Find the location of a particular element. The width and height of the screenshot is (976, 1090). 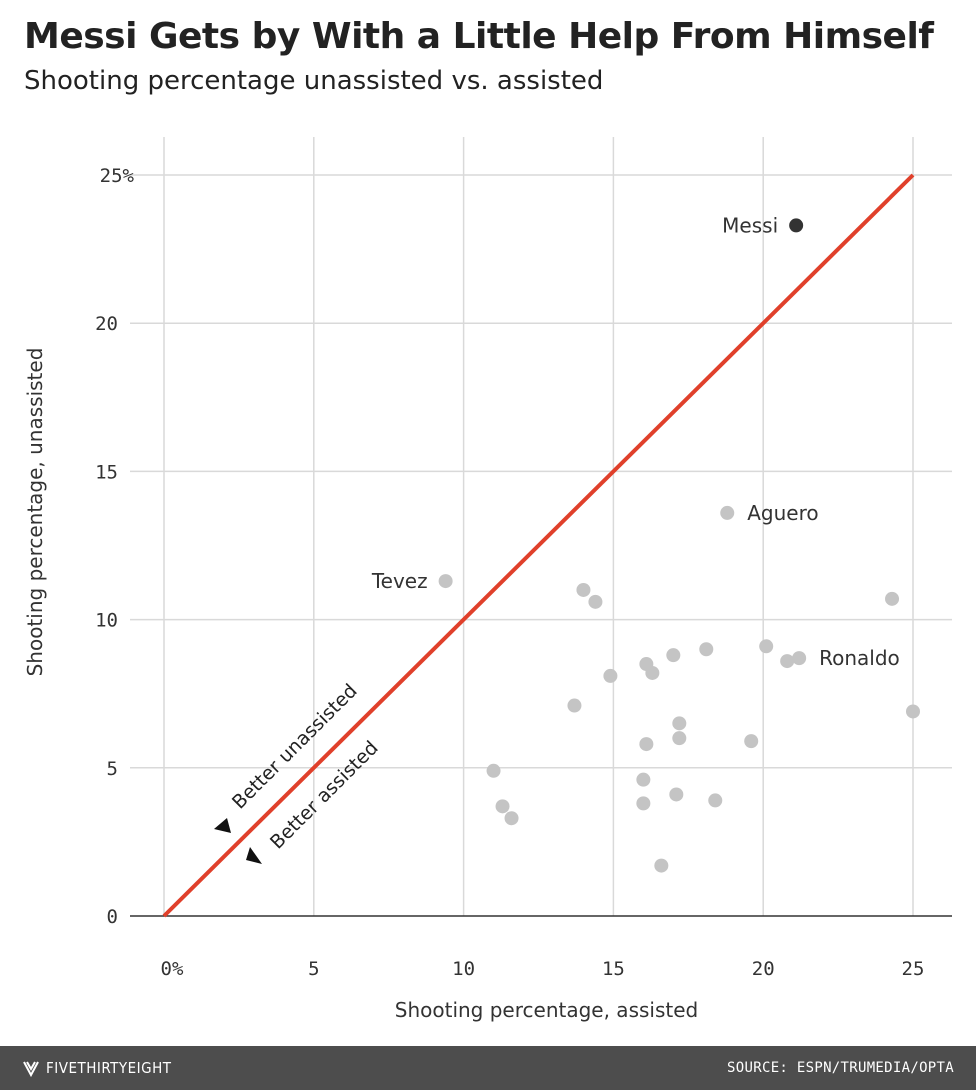

y-axis-ticks: 0 5 10 15 20 25% is located at coordinates (114, 546).